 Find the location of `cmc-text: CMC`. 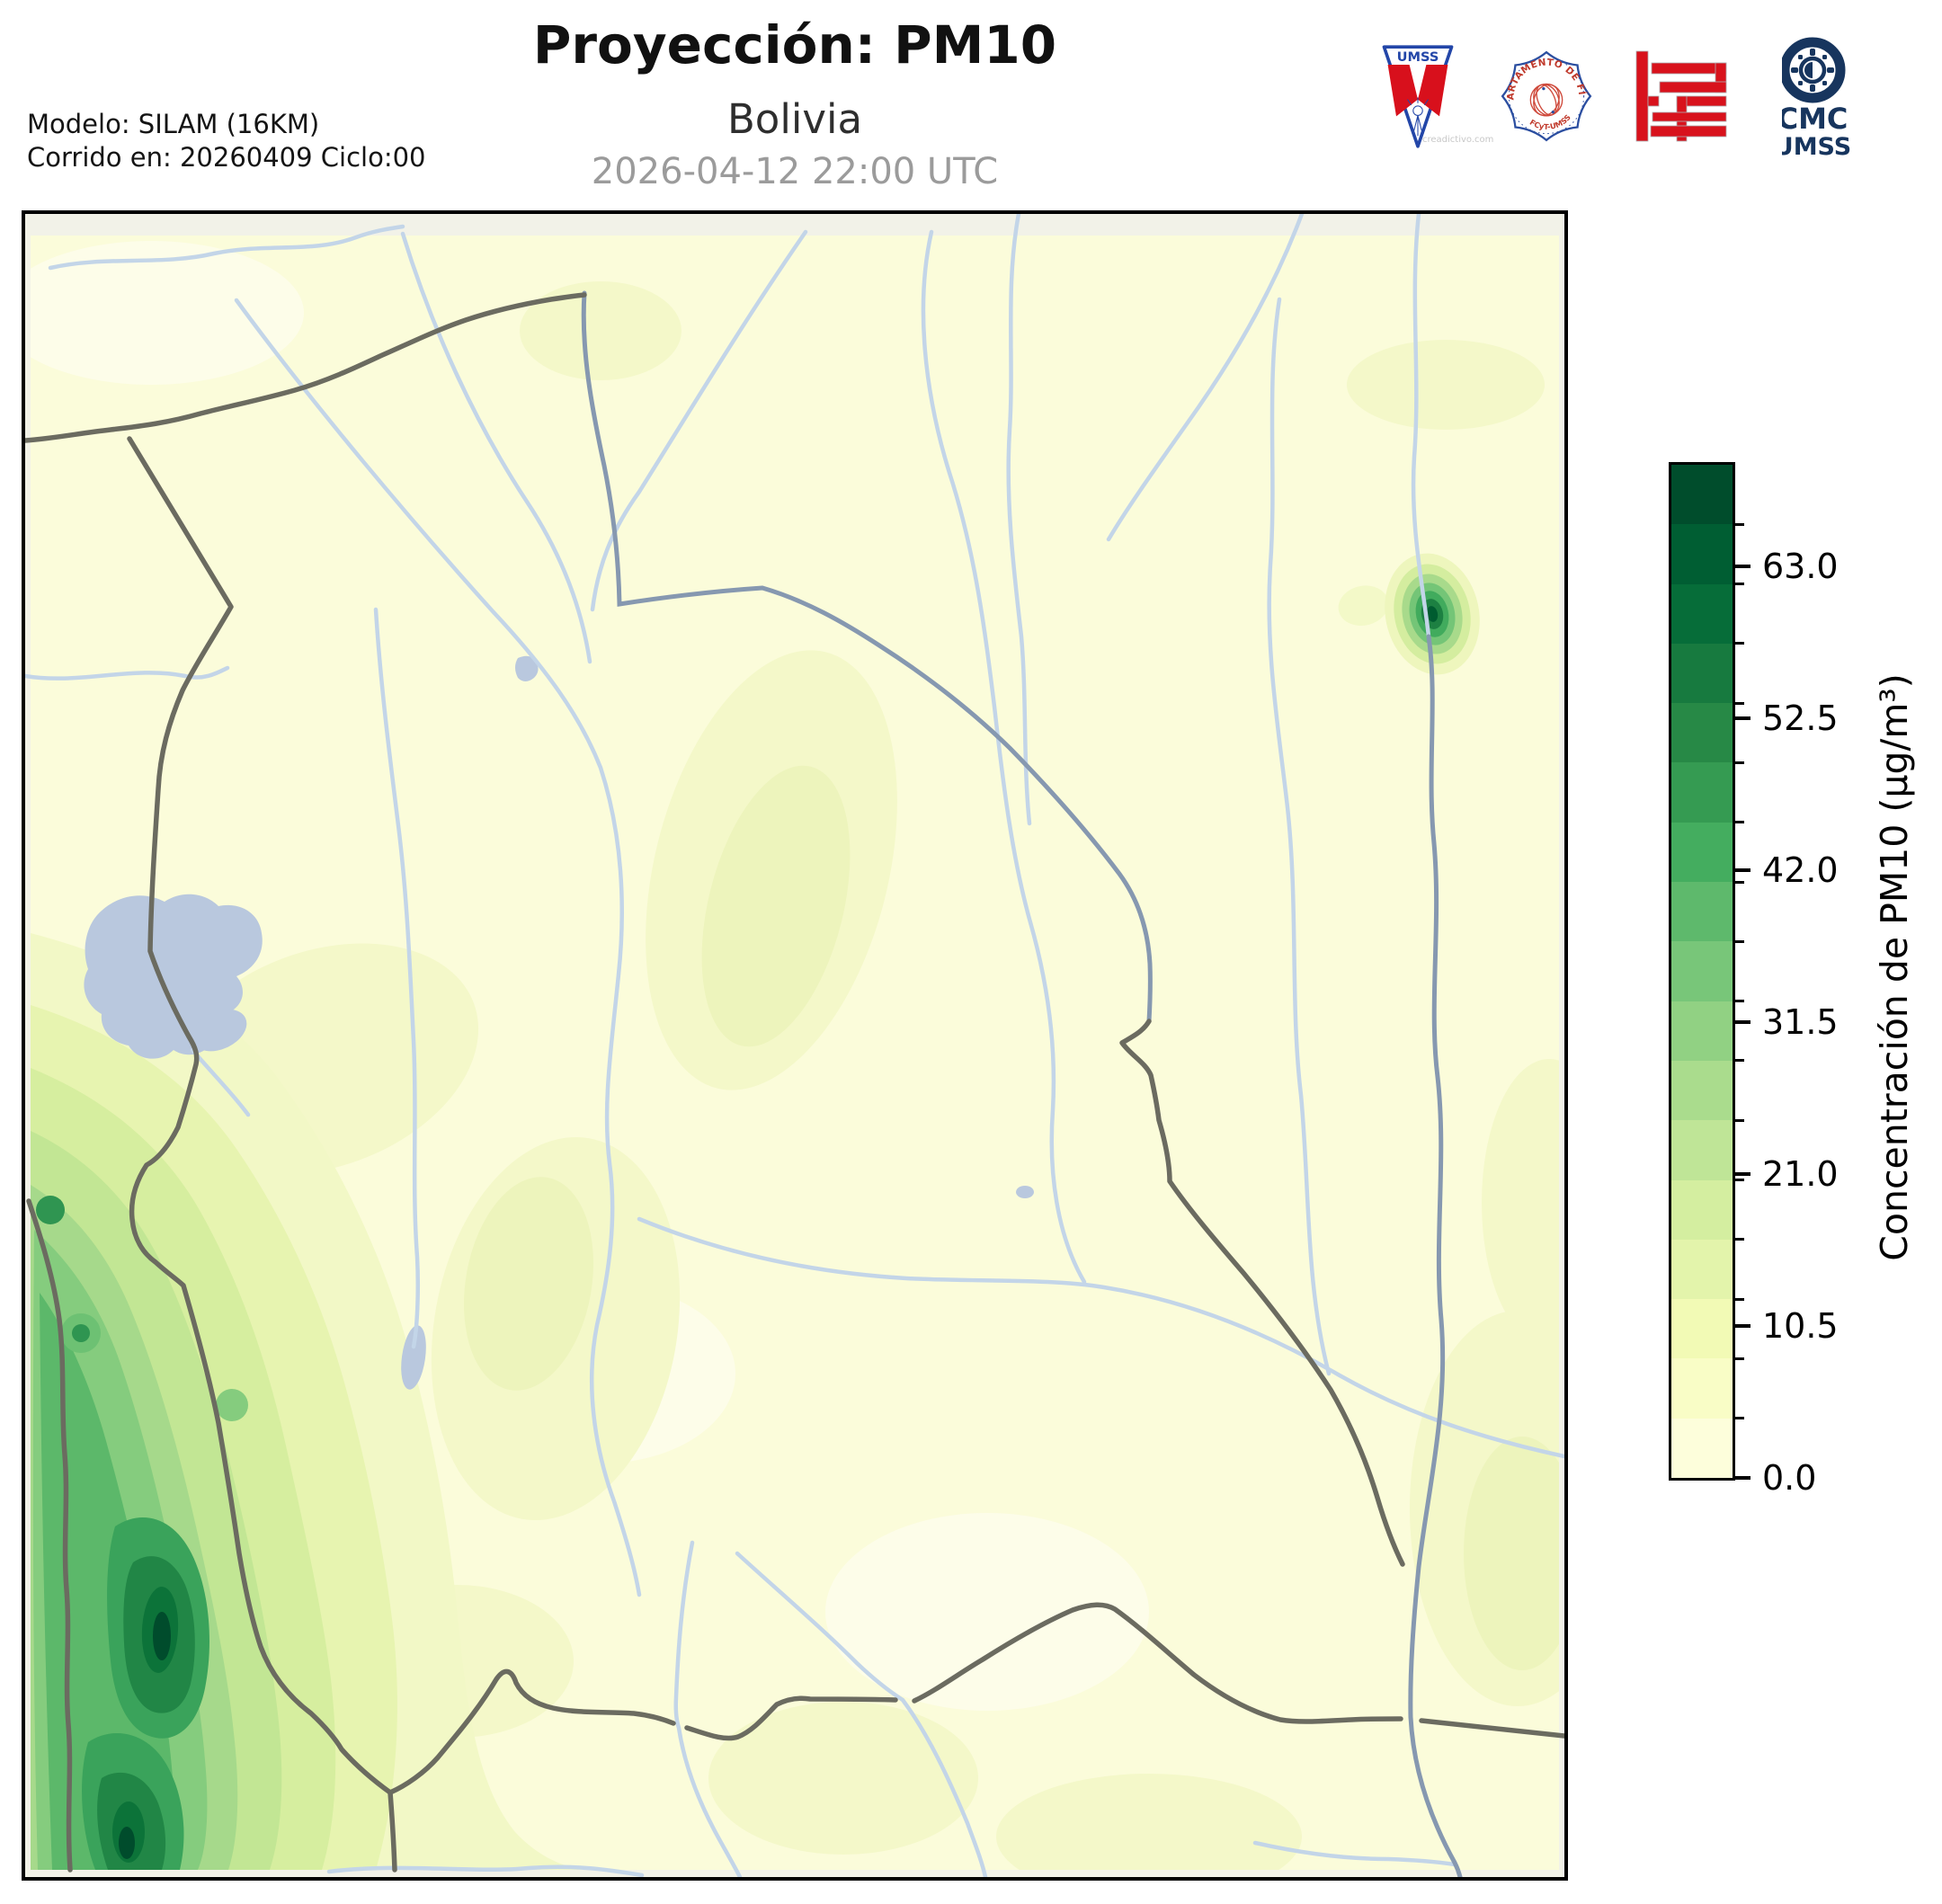

cmc-text: CMC is located at coordinates (1815, 119).